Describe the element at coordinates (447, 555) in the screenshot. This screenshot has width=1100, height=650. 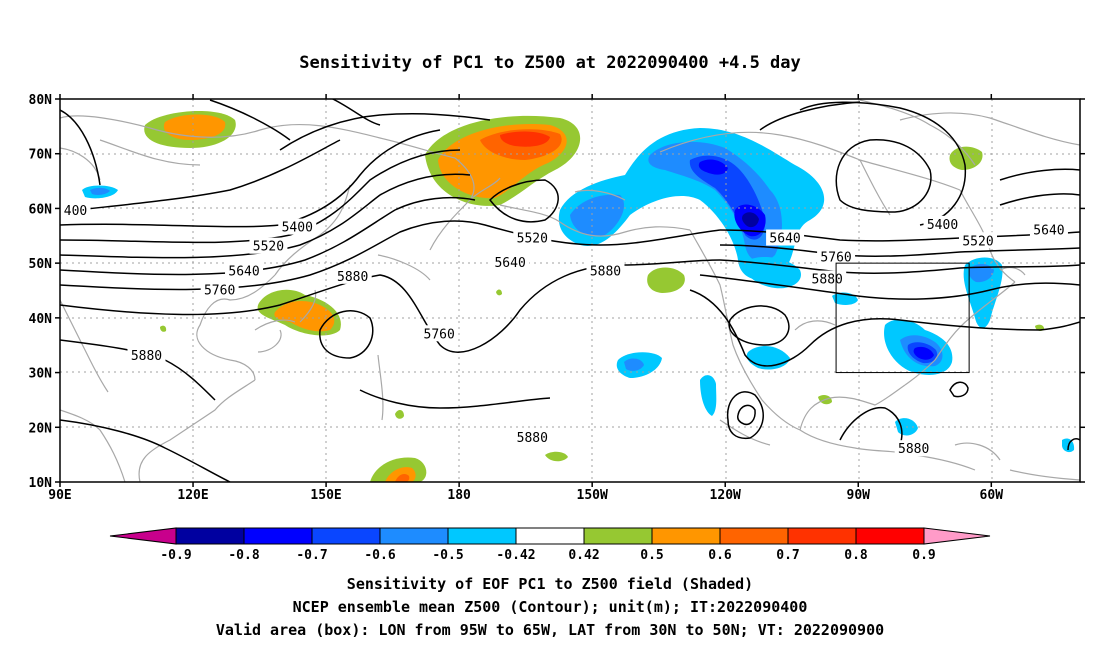
I see `colorbar-label: -0.5` at that location.